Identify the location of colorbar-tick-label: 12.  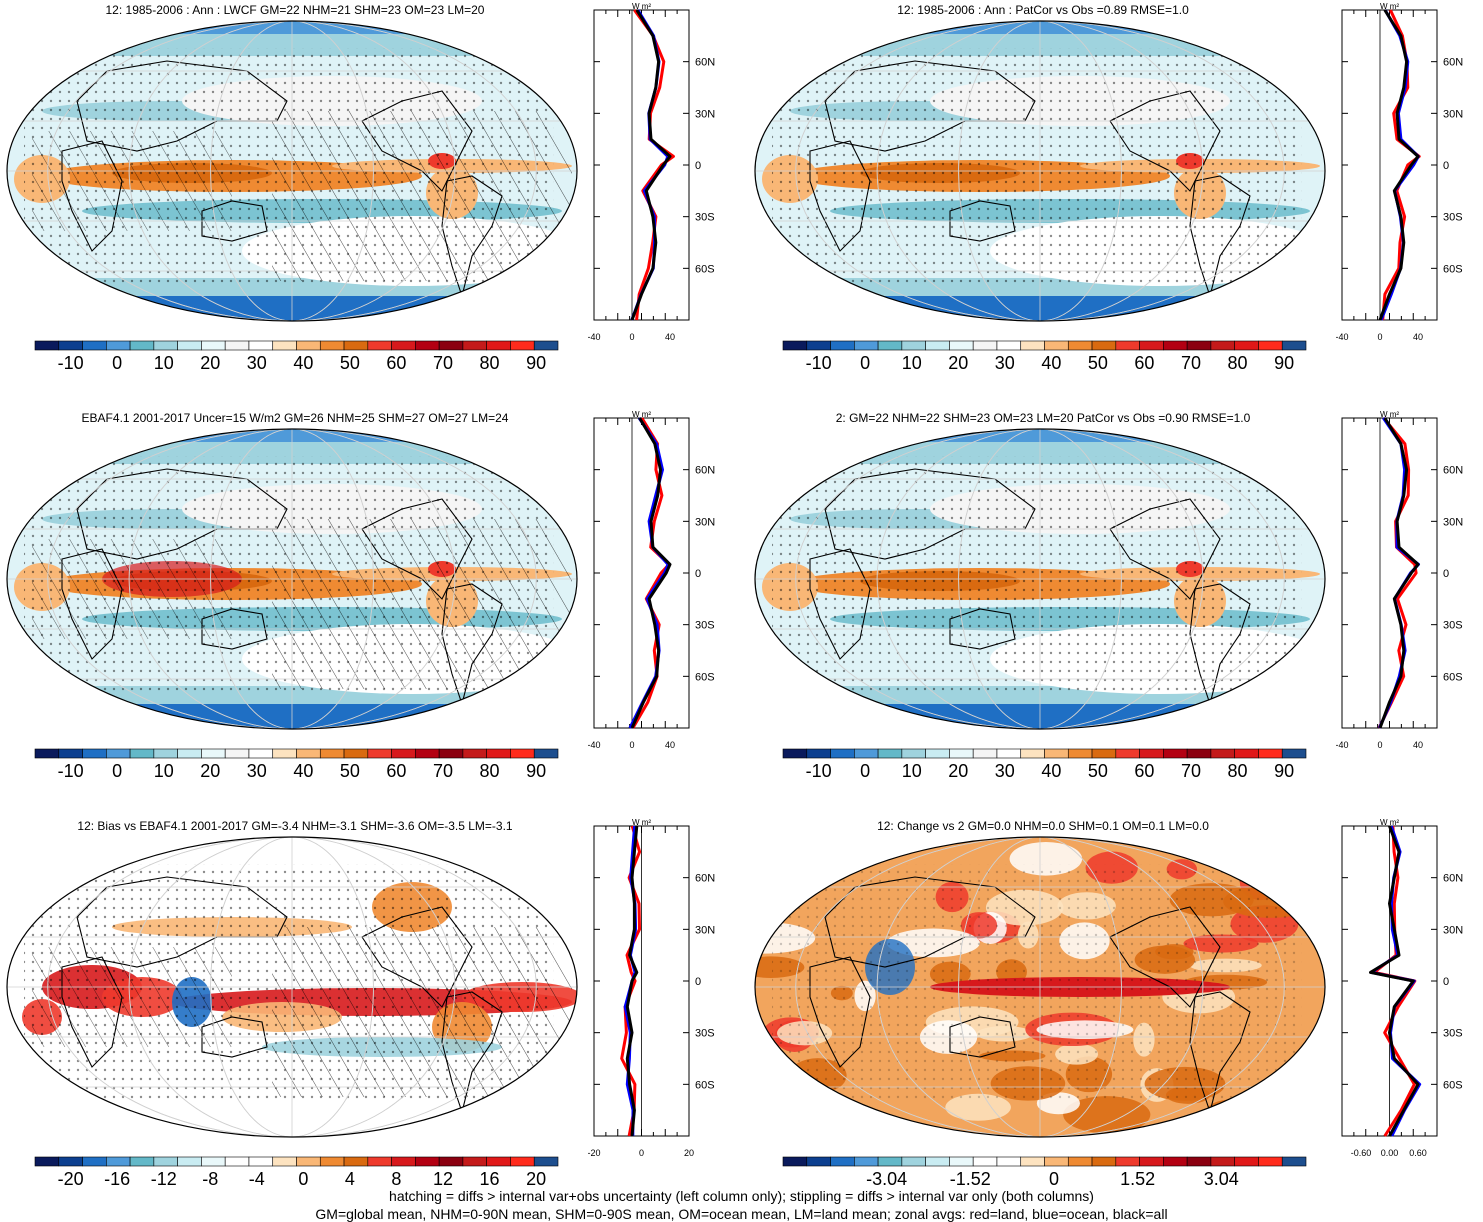
(443, 1179).